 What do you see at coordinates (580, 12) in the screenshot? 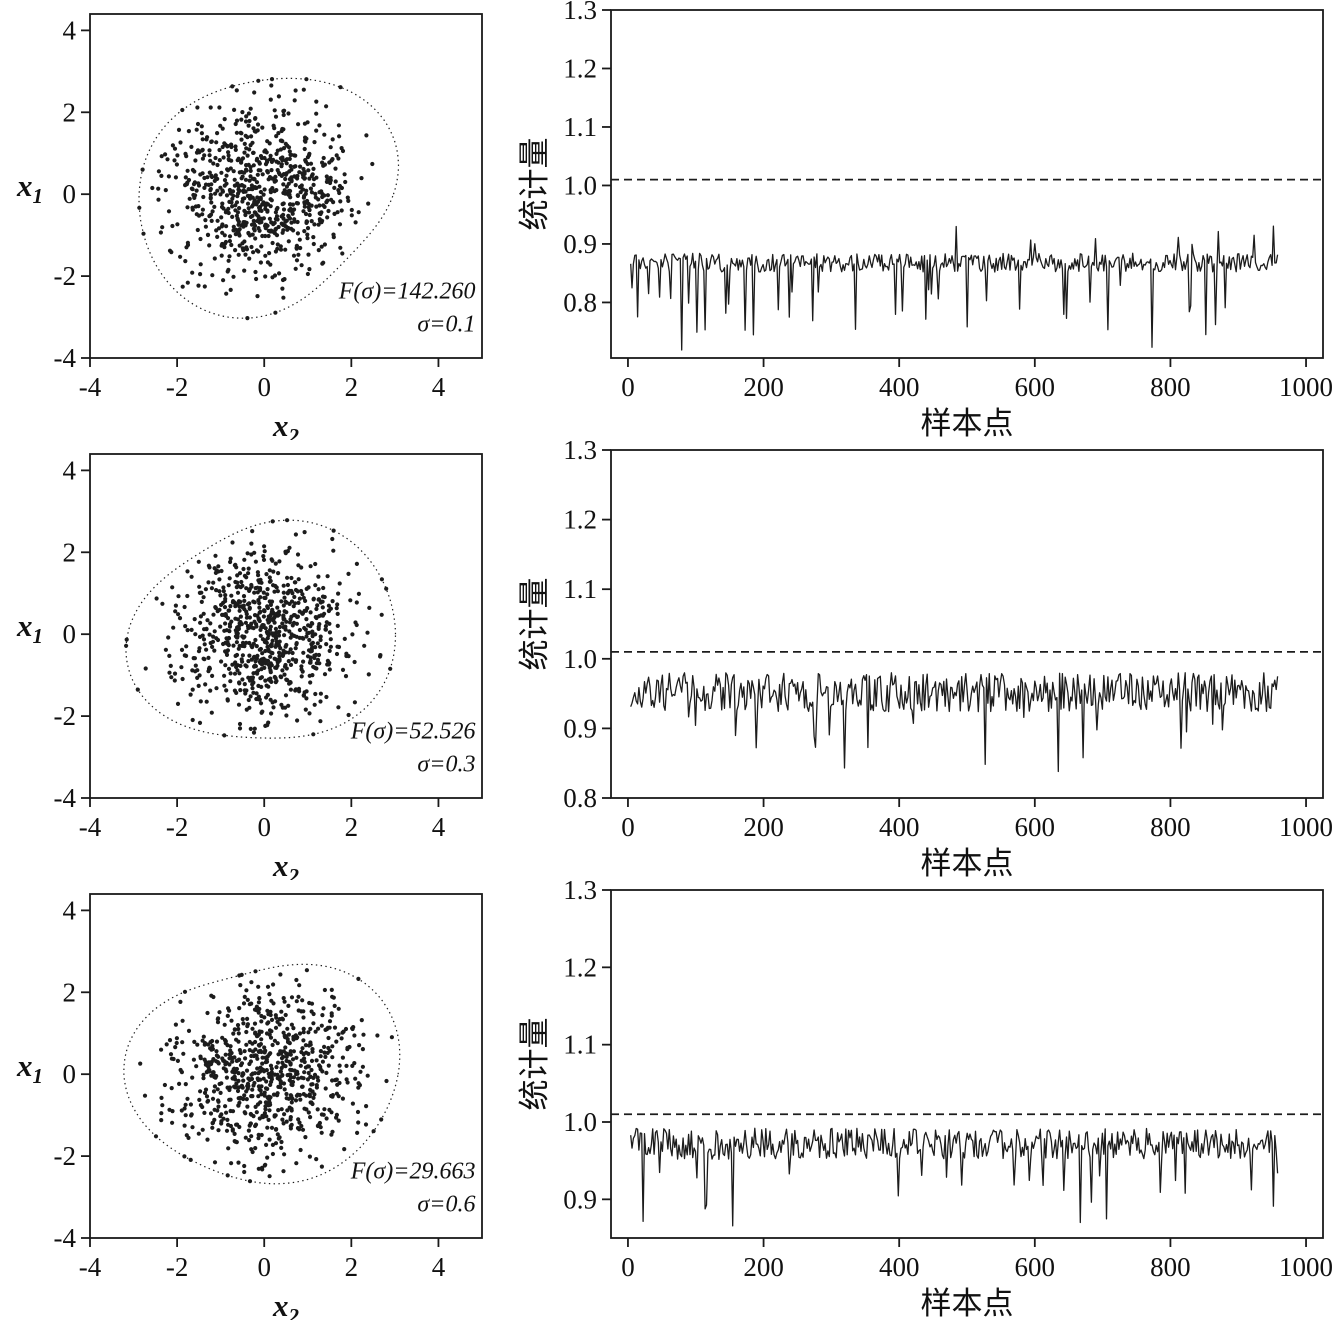
I see `y-tick-label: 1.3` at bounding box center [580, 12].